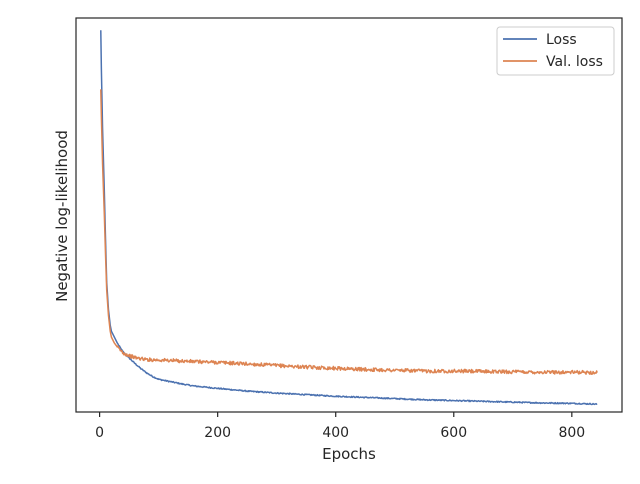  I want to click on x-axis-label: Epochs, so click(349, 454).